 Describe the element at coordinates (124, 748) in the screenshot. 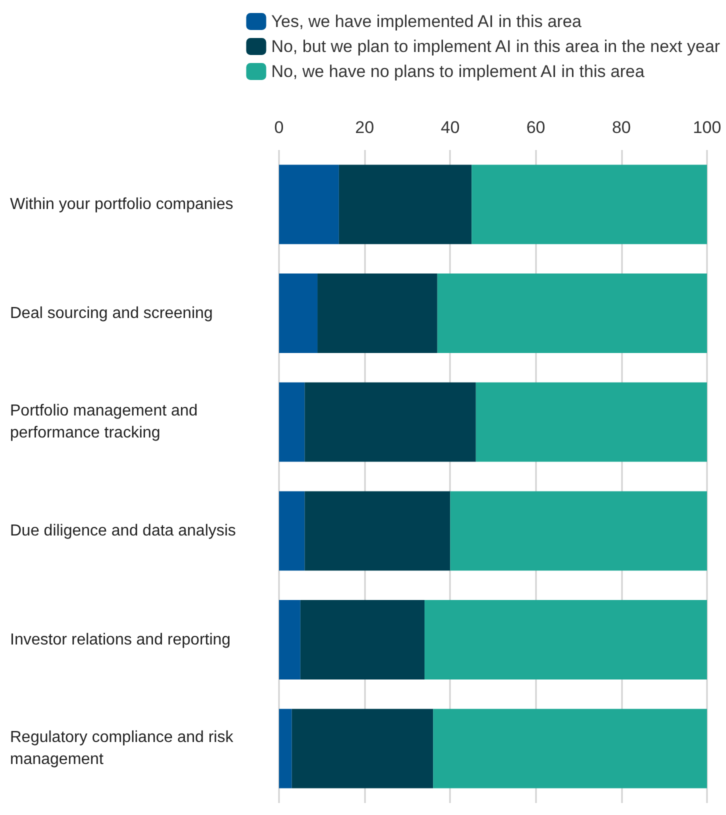

I see `y-tick-label: Regulatory compliance and risk management` at that location.